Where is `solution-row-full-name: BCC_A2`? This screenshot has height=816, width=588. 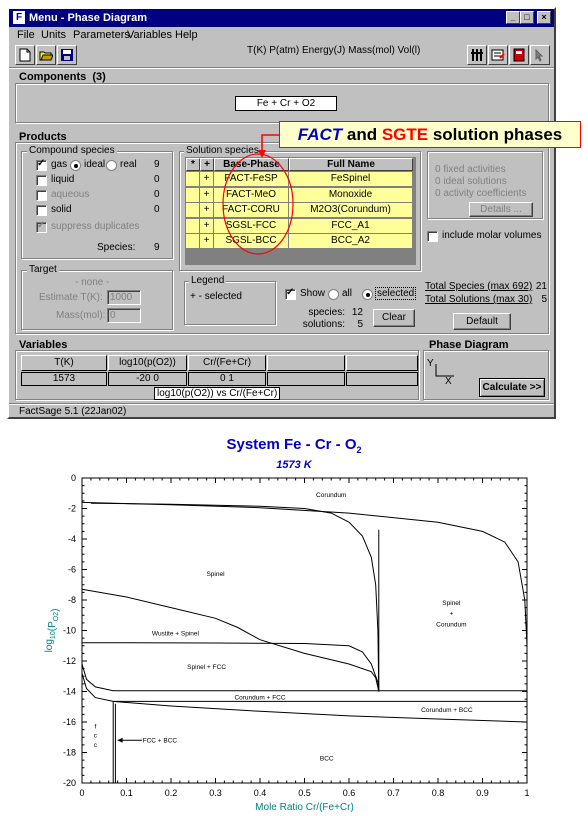 solution-row-full-name: BCC_A2 is located at coordinates (351, 241).